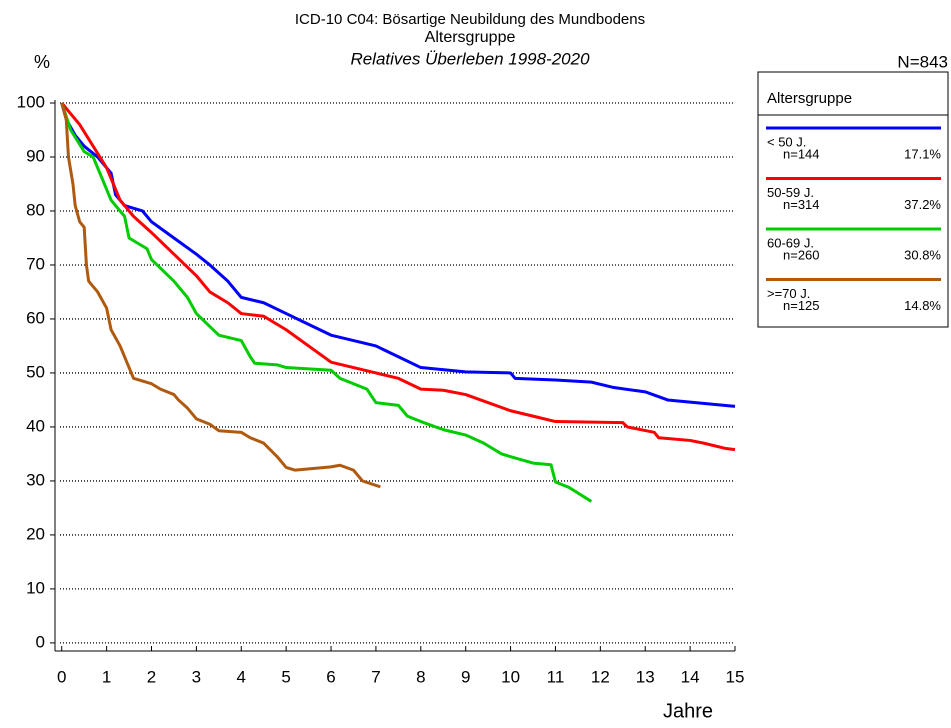 The width and height of the screenshot is (951, 728). I want to click on x-tick-label: 2, so click(151, 676).